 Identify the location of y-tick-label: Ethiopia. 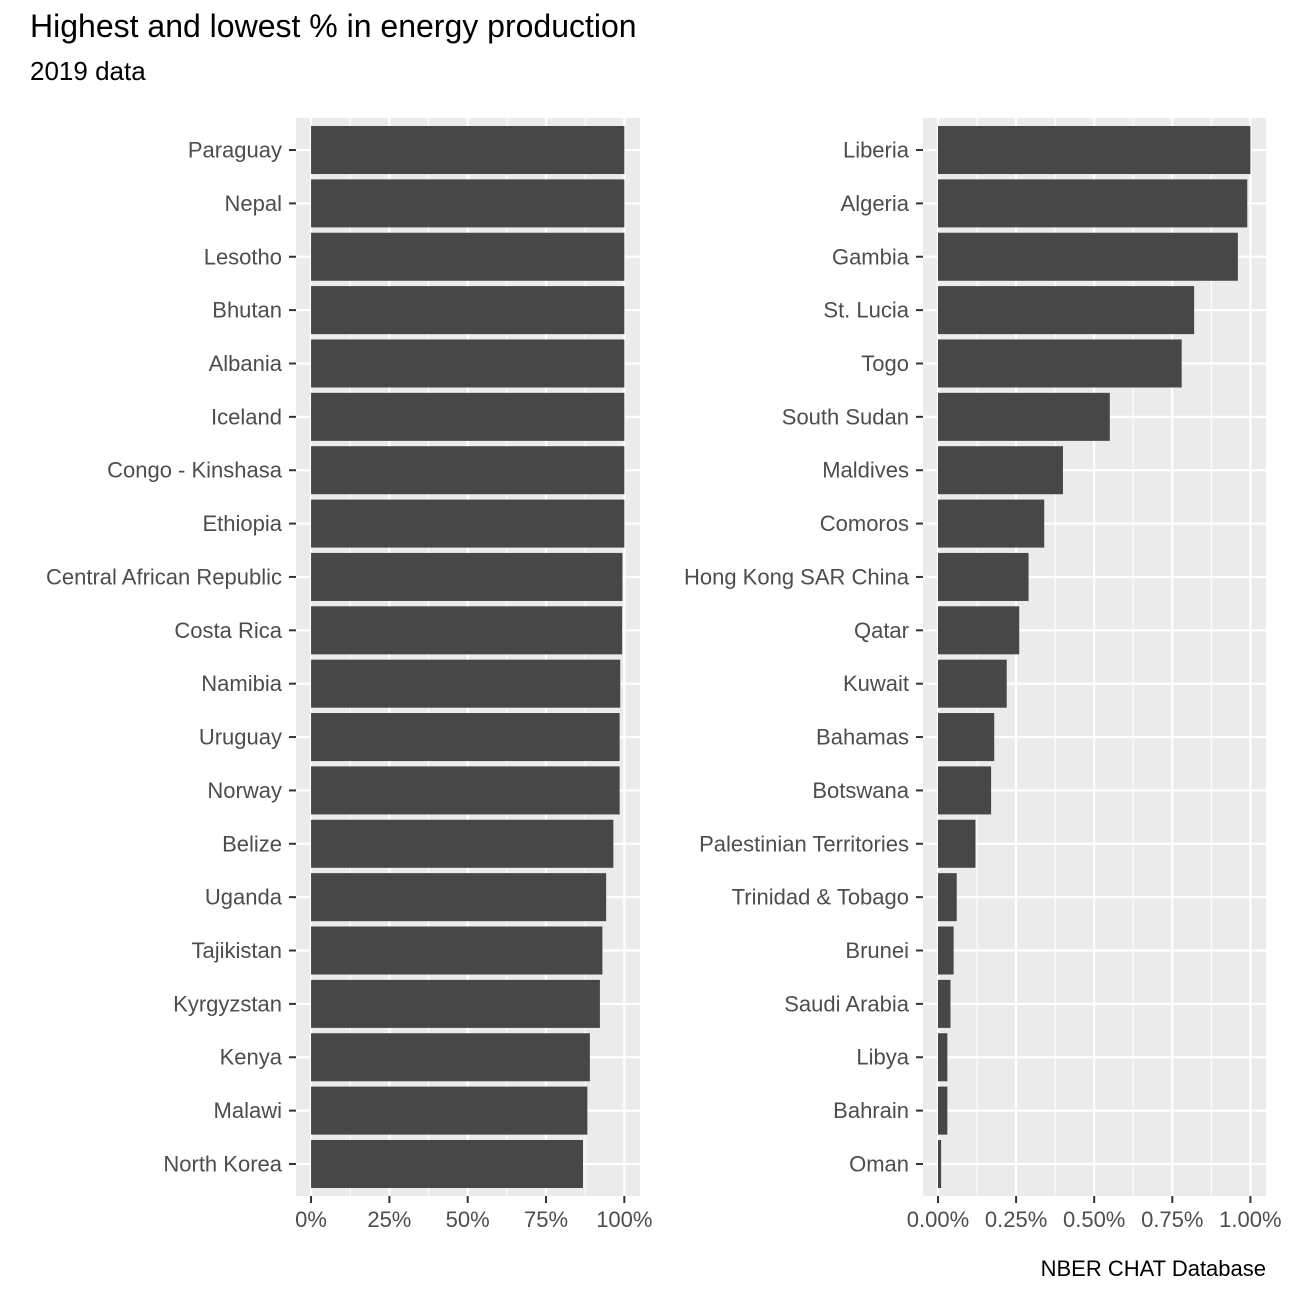
(242, 523).